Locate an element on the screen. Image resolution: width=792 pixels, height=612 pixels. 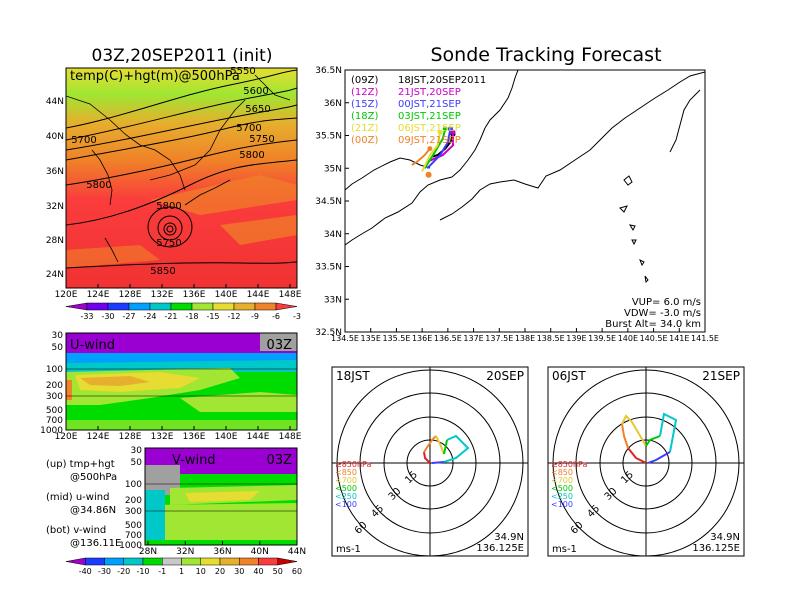
note-top-b: @500hPa is located at coordinates (93, 477).